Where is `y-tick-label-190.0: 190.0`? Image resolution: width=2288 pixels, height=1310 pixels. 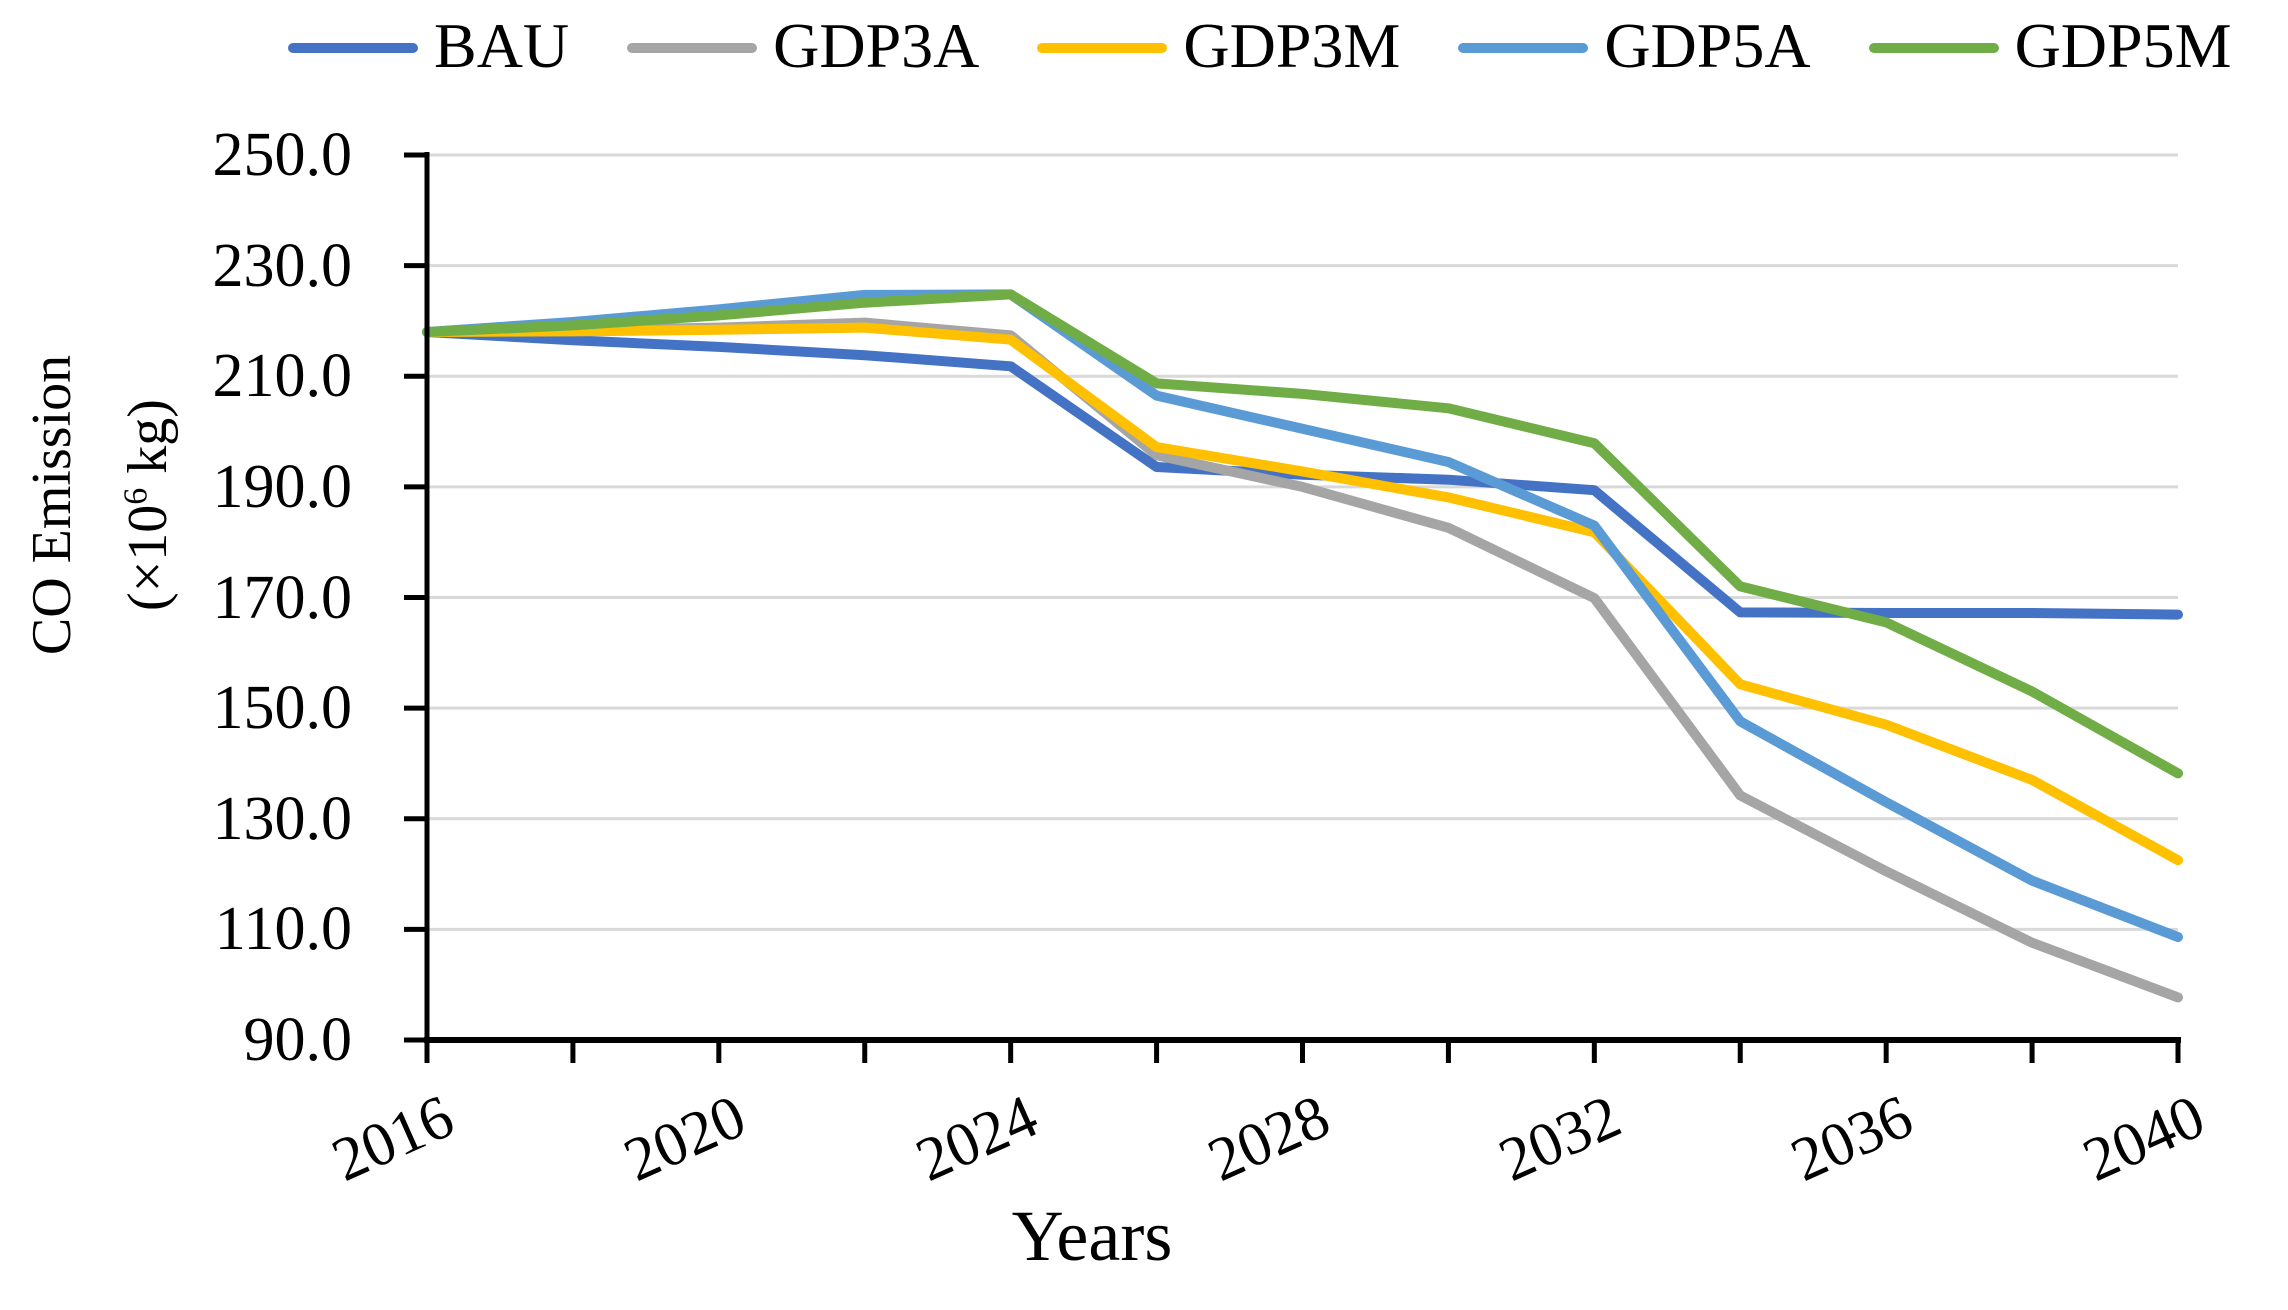 y-tick-label-190.0: 190.0 is located at coordinates (282, 486).